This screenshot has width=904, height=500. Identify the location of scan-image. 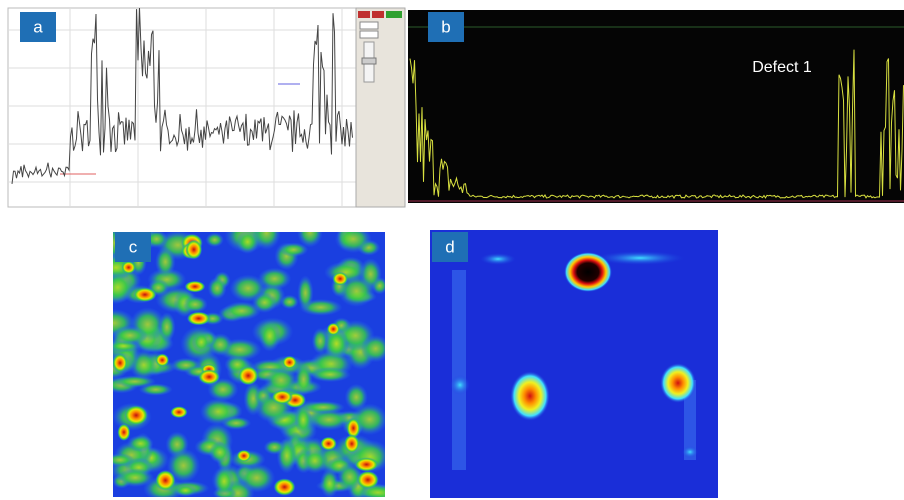
(574, 360).